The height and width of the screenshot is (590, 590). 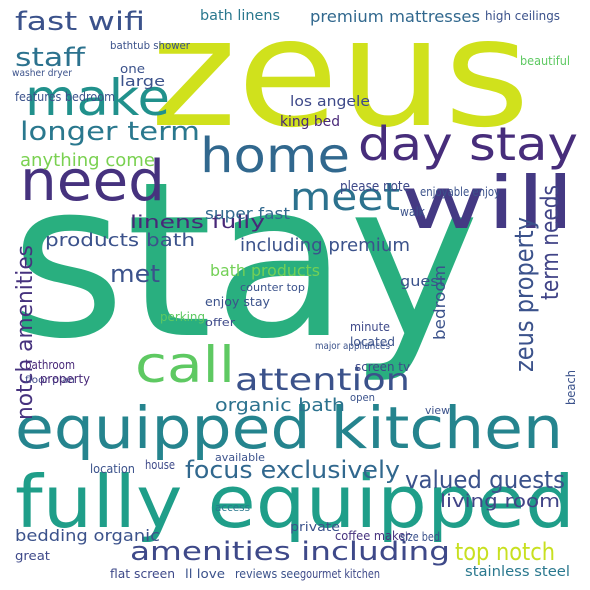 I want to click on word: met, so click(x=135, y=274).